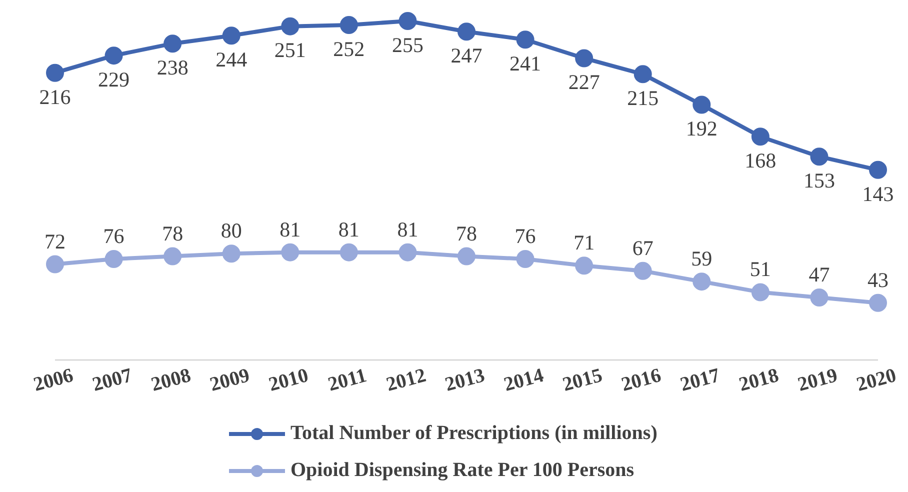 The image size is (908, 492). Describe the element at coordinates (348, 380) in the screenshot. I see `x-tick-label: 2011` at that location.